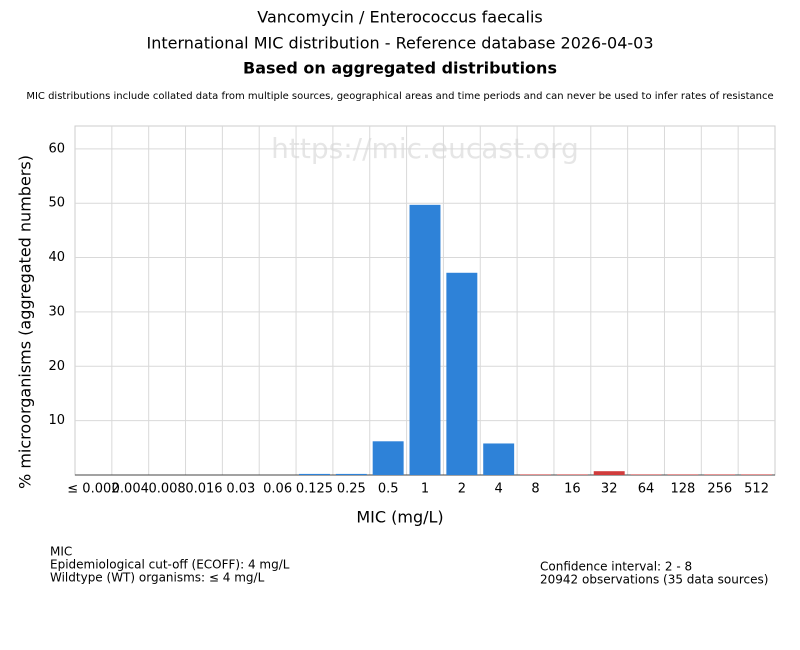  What do you see at coordinates (400, 68) in the screenshot?
I see `chart-subtitle: Based on aggregated distributions` at bounding box center [400, 68].